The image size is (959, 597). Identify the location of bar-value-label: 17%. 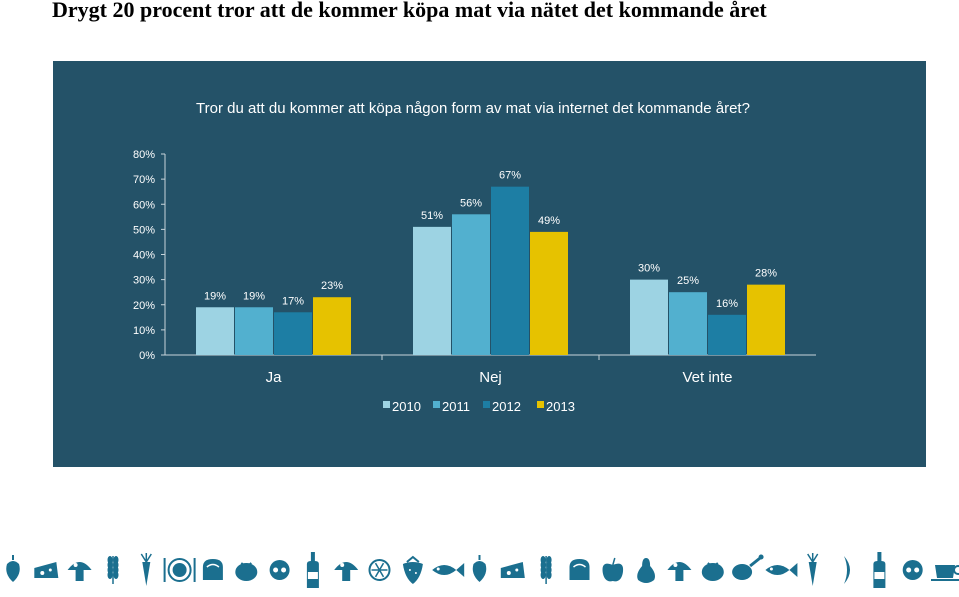
(293, 301).